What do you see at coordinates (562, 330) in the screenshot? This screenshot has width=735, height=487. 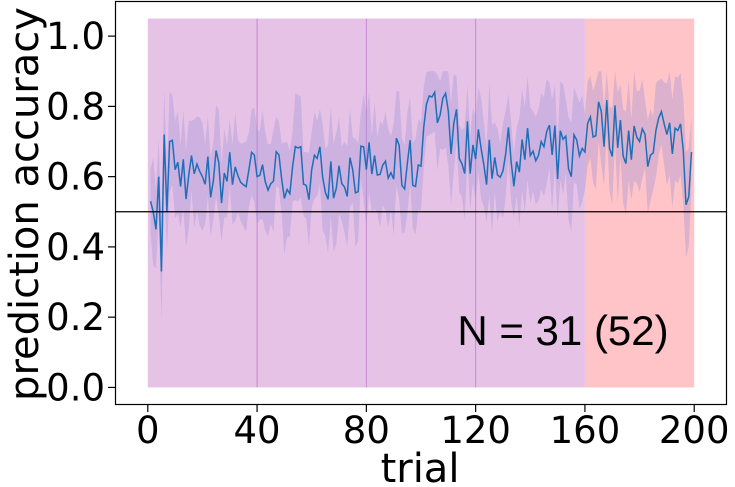 I see `sample-size-annotation: N = 31 (52)` at bounding box center [562, 330].